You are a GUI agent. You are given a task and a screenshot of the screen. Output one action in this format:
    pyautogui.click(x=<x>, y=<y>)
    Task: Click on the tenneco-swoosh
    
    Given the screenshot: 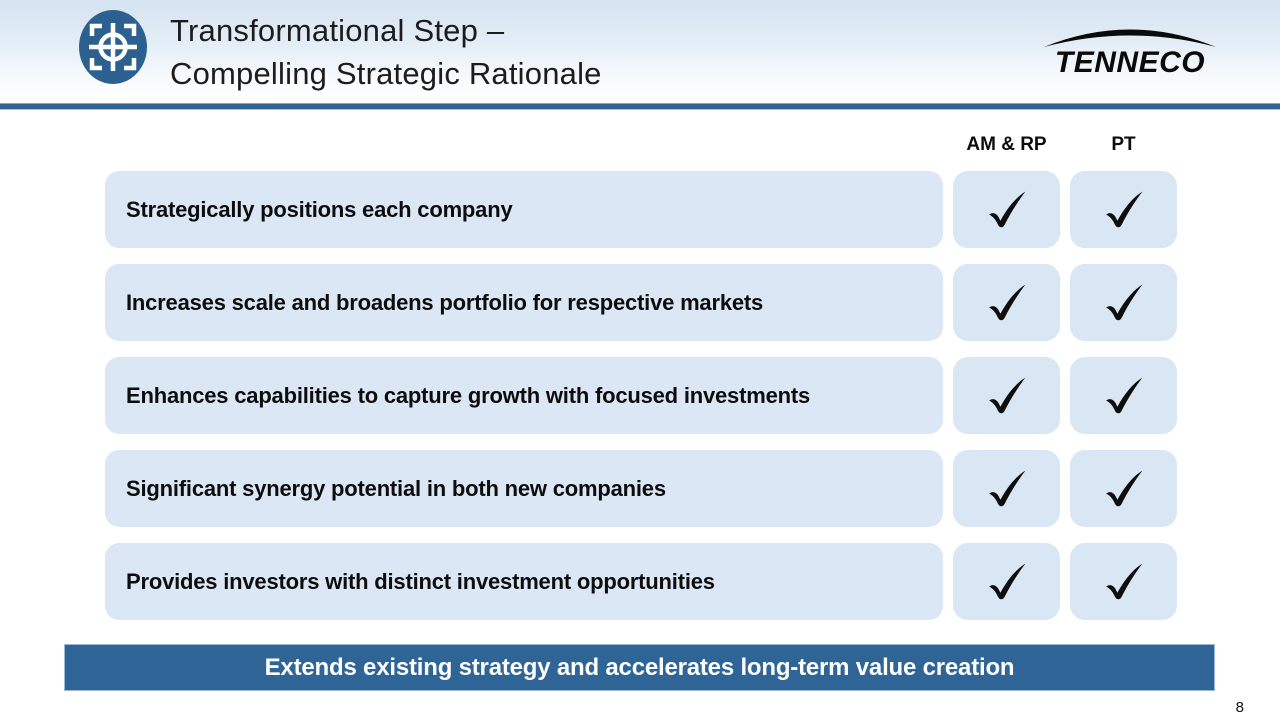 What is the action you would take?
    pyautogui.click(x=1130, y=38)
    